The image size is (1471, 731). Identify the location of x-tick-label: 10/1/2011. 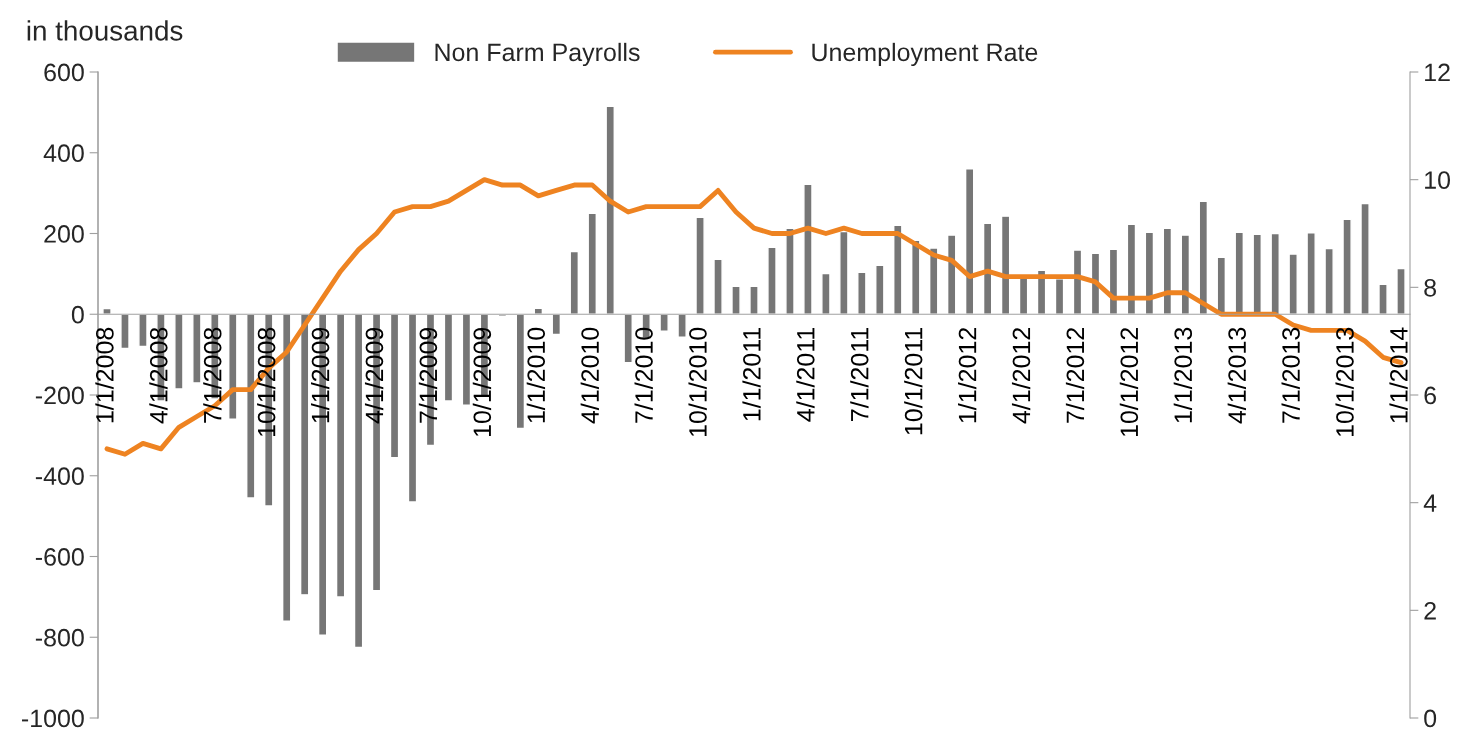
(913, 381).